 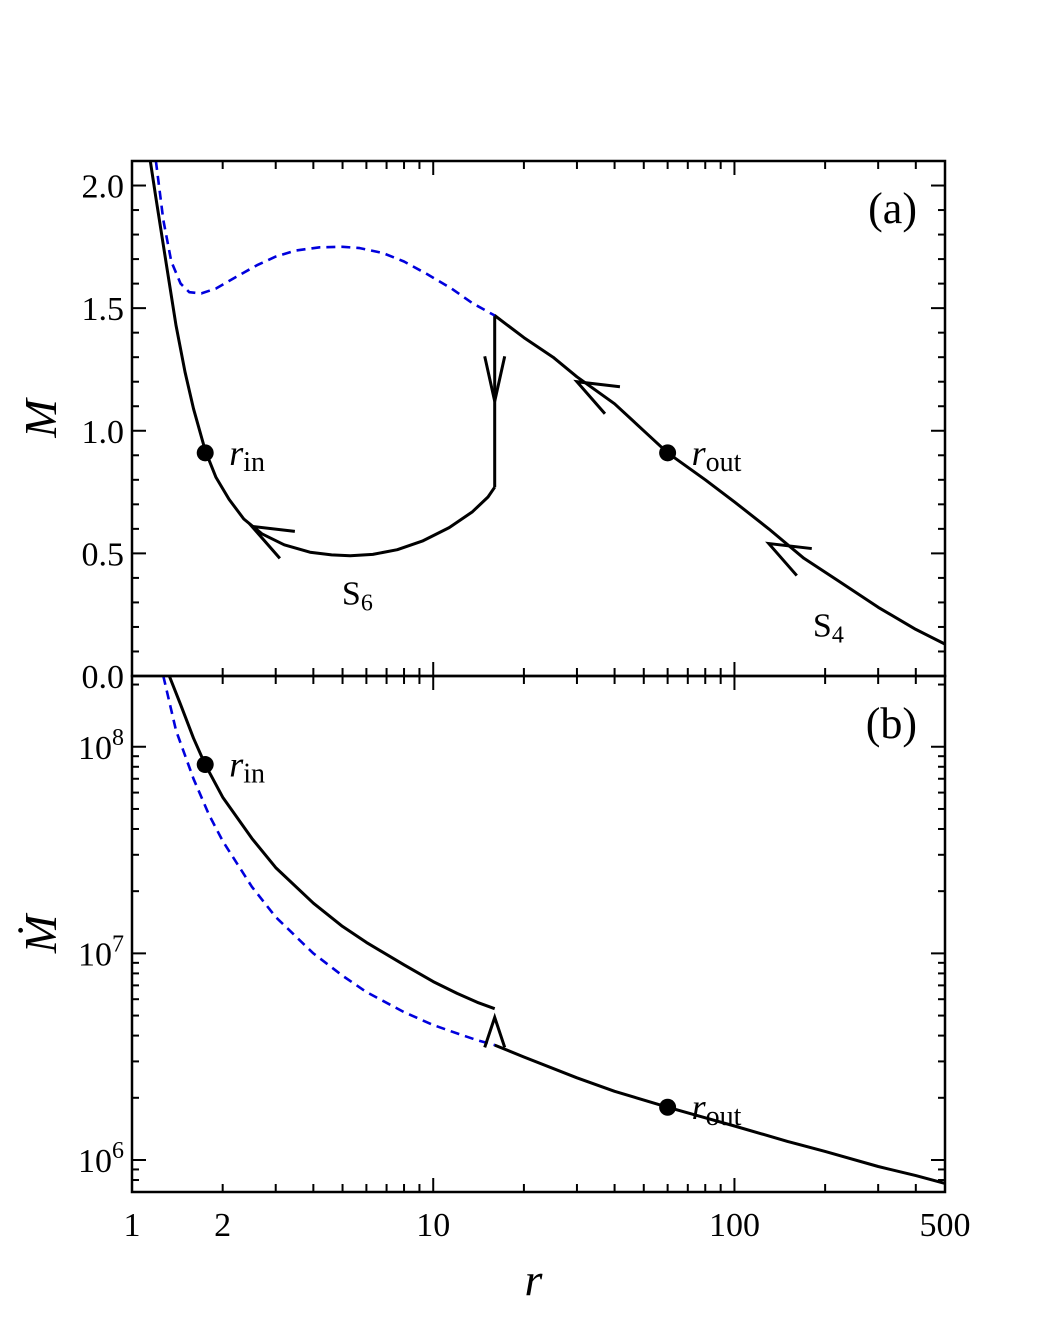 I want to click on panel-a-label-rout: rout, so click(x=717, y=455).